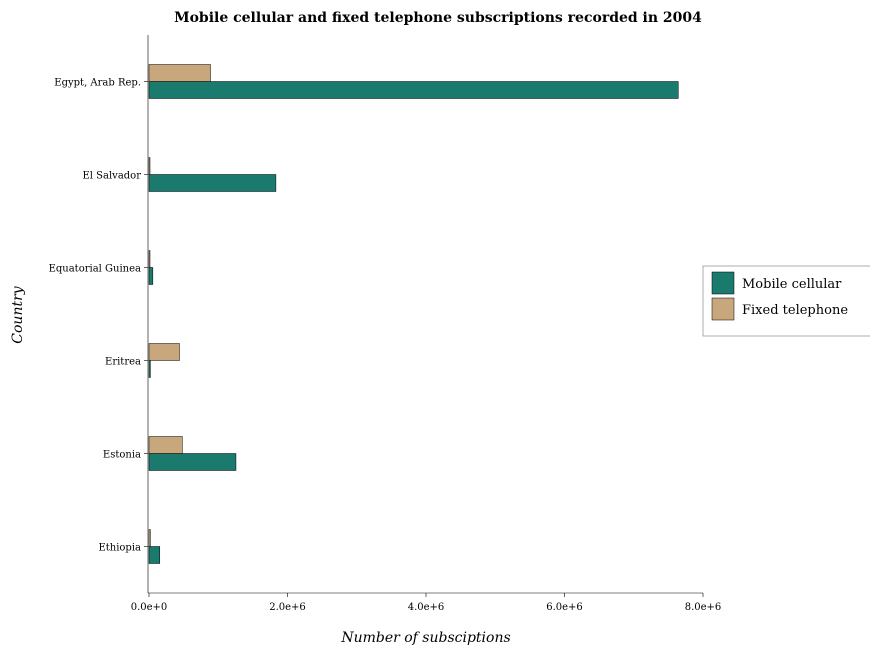  Describe the element at coordinates (95, 269) in the screenshot. I see `y-tick-label: Equatorial Guinea` at that location.